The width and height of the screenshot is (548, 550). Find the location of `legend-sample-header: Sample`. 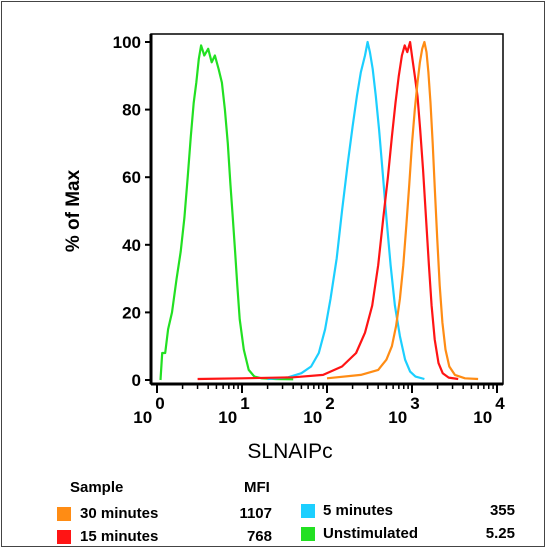

legend-sample-header: Sample is located at coordinates (97, 487).